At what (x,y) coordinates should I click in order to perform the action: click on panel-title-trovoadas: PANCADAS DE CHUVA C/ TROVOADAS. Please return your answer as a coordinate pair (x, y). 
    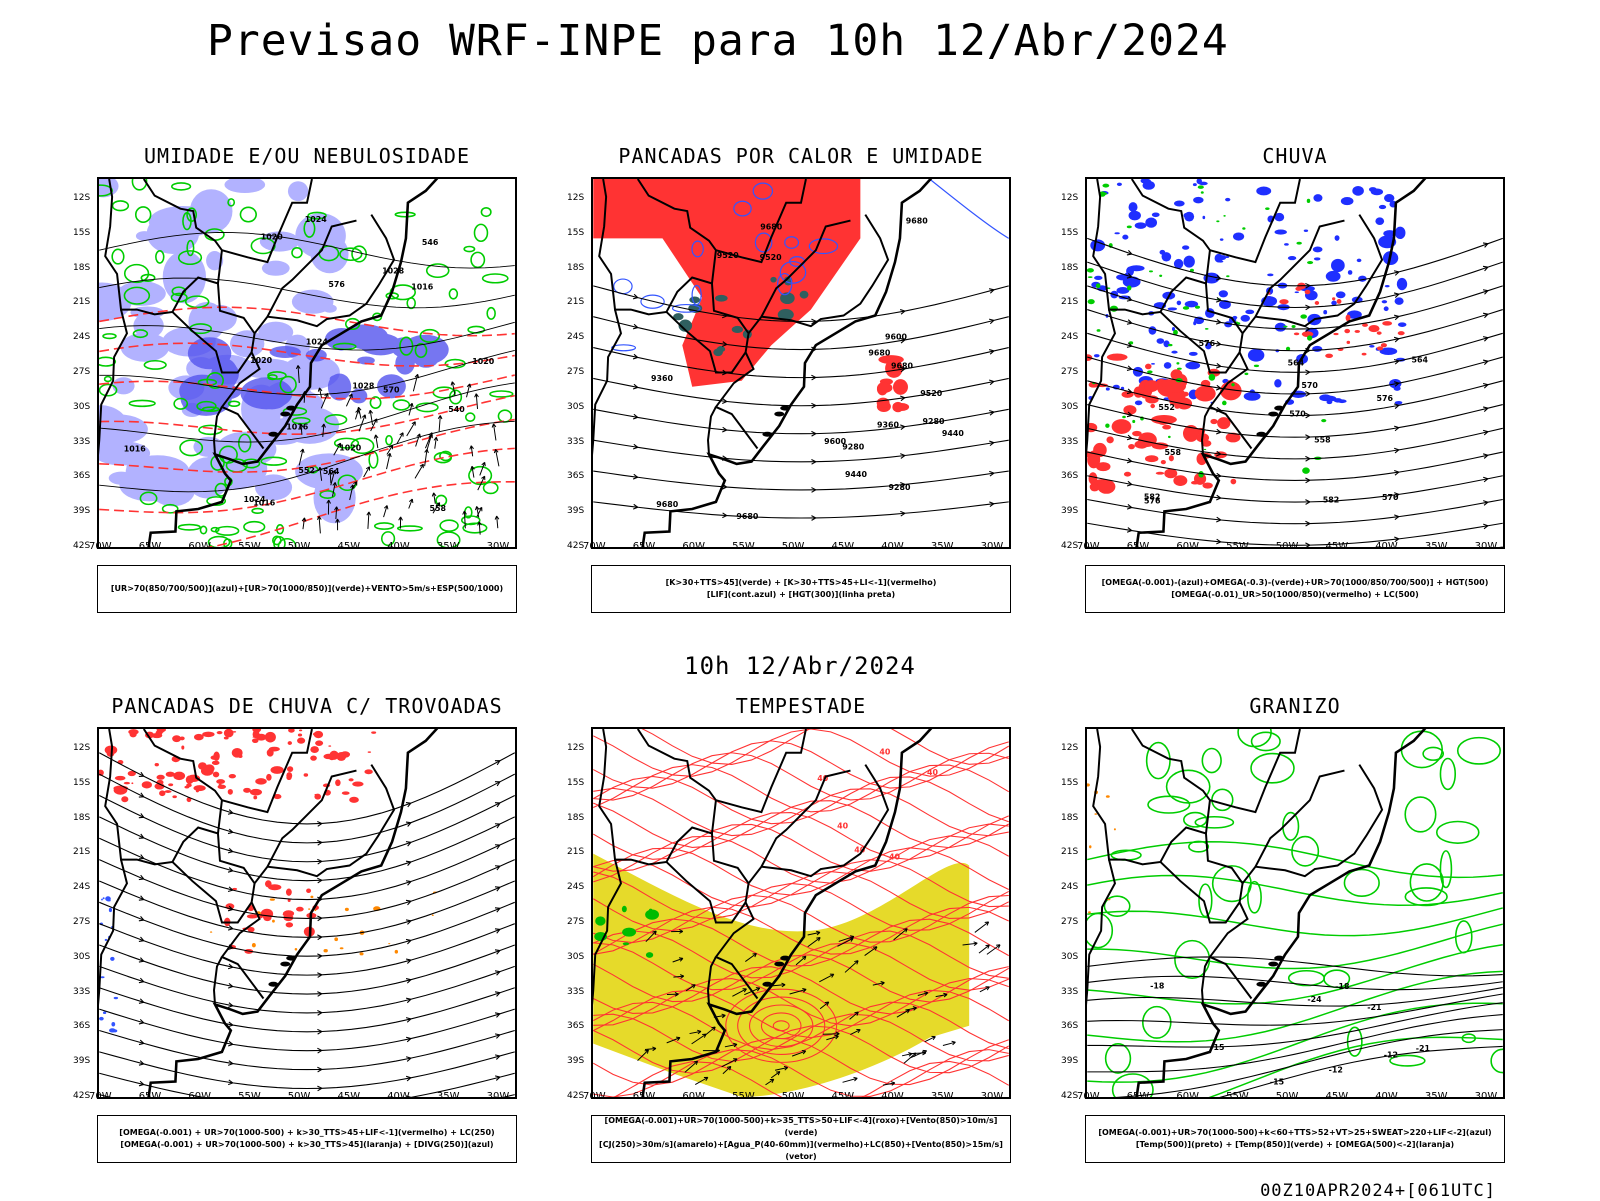
    Looking at the image, I should click on (307, 706).